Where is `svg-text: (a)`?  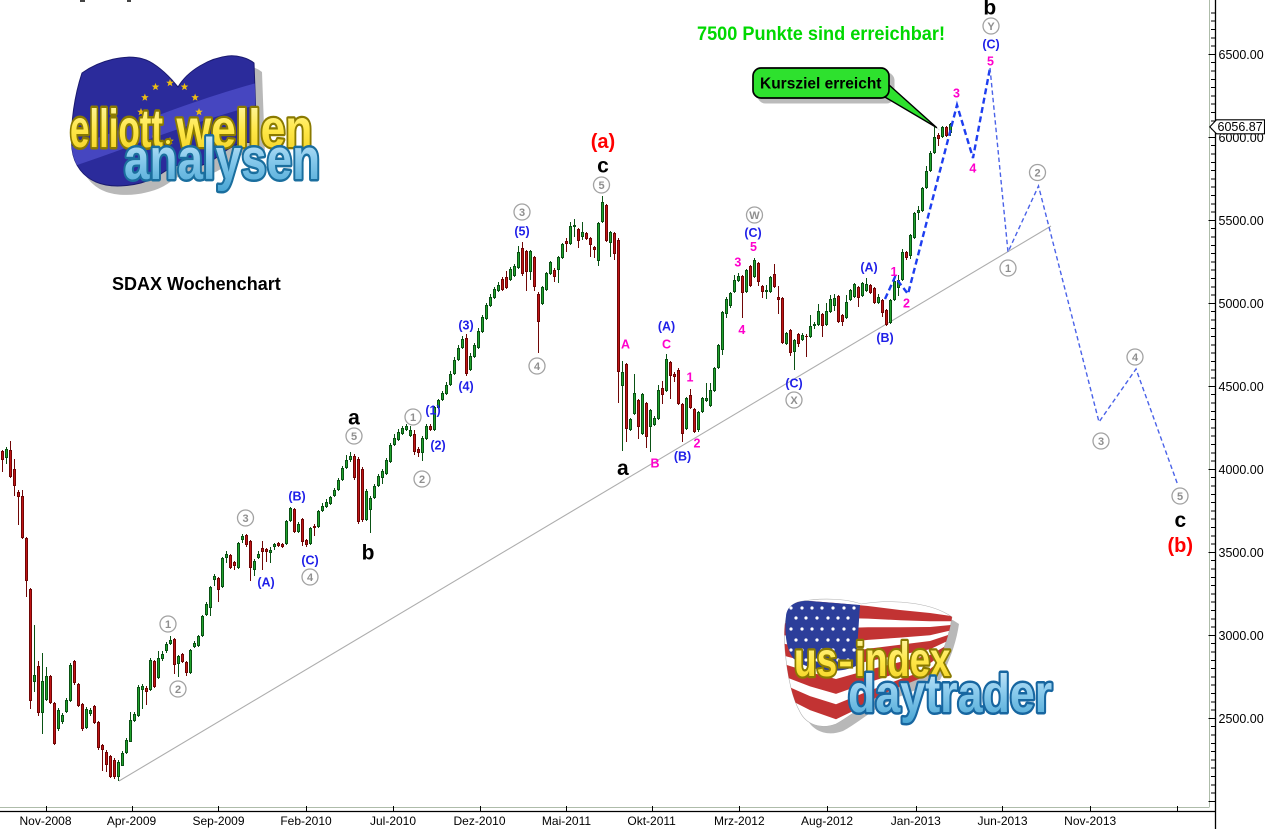 svg-text: (a) is located at coordinates (603, 142).